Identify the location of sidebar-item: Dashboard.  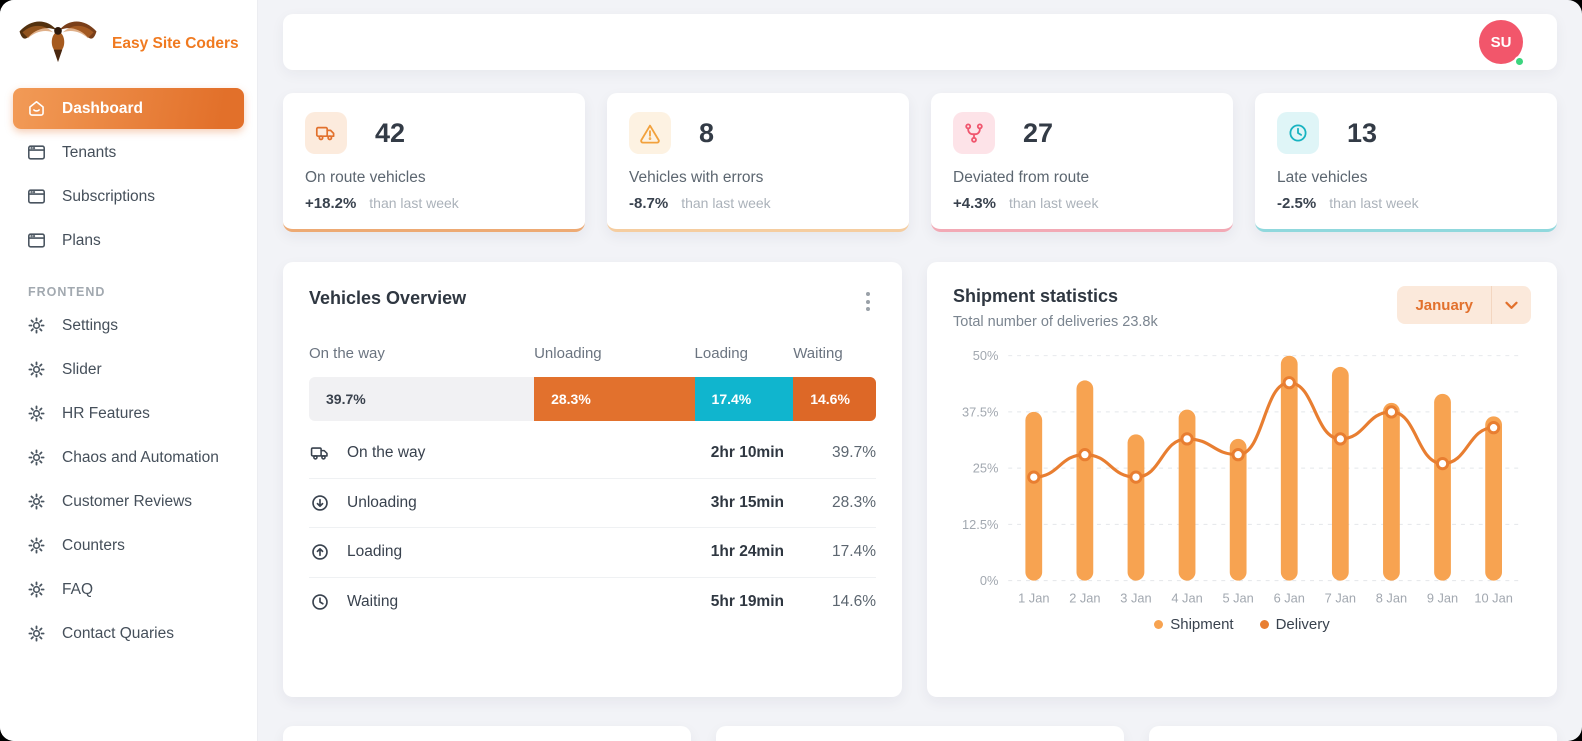
(128, 108).